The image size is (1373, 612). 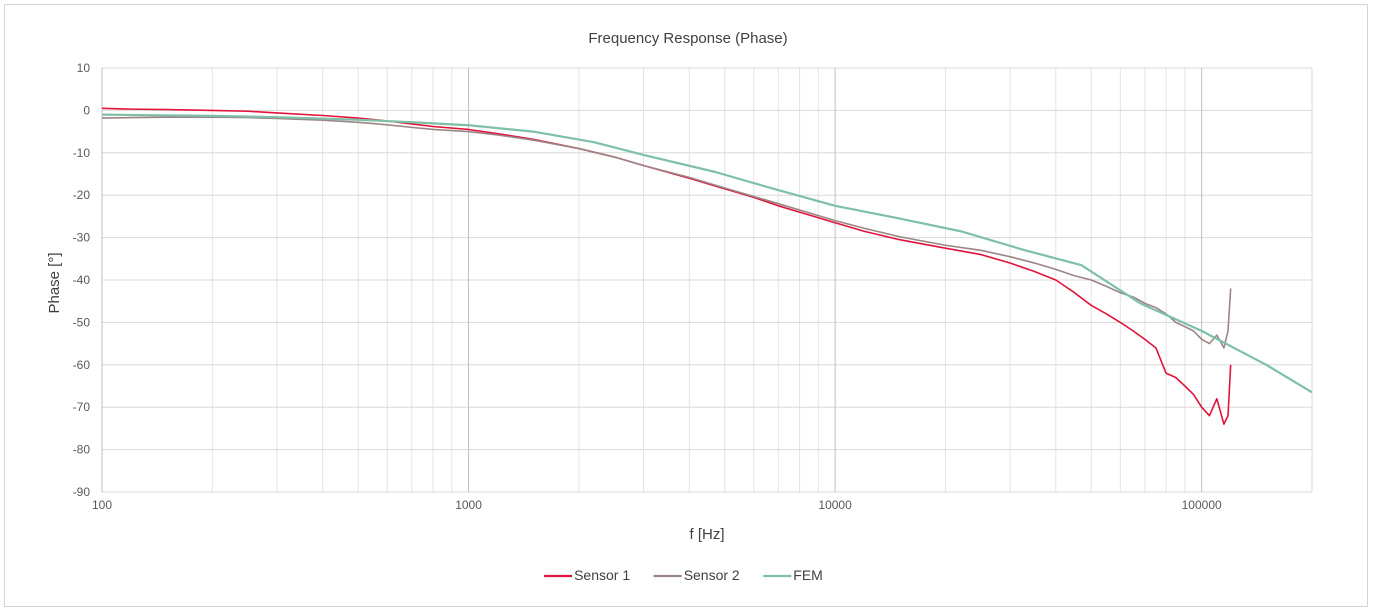 I want to click on legend-label-sensor-2: Sensor 2, so click(x=712, y=575).